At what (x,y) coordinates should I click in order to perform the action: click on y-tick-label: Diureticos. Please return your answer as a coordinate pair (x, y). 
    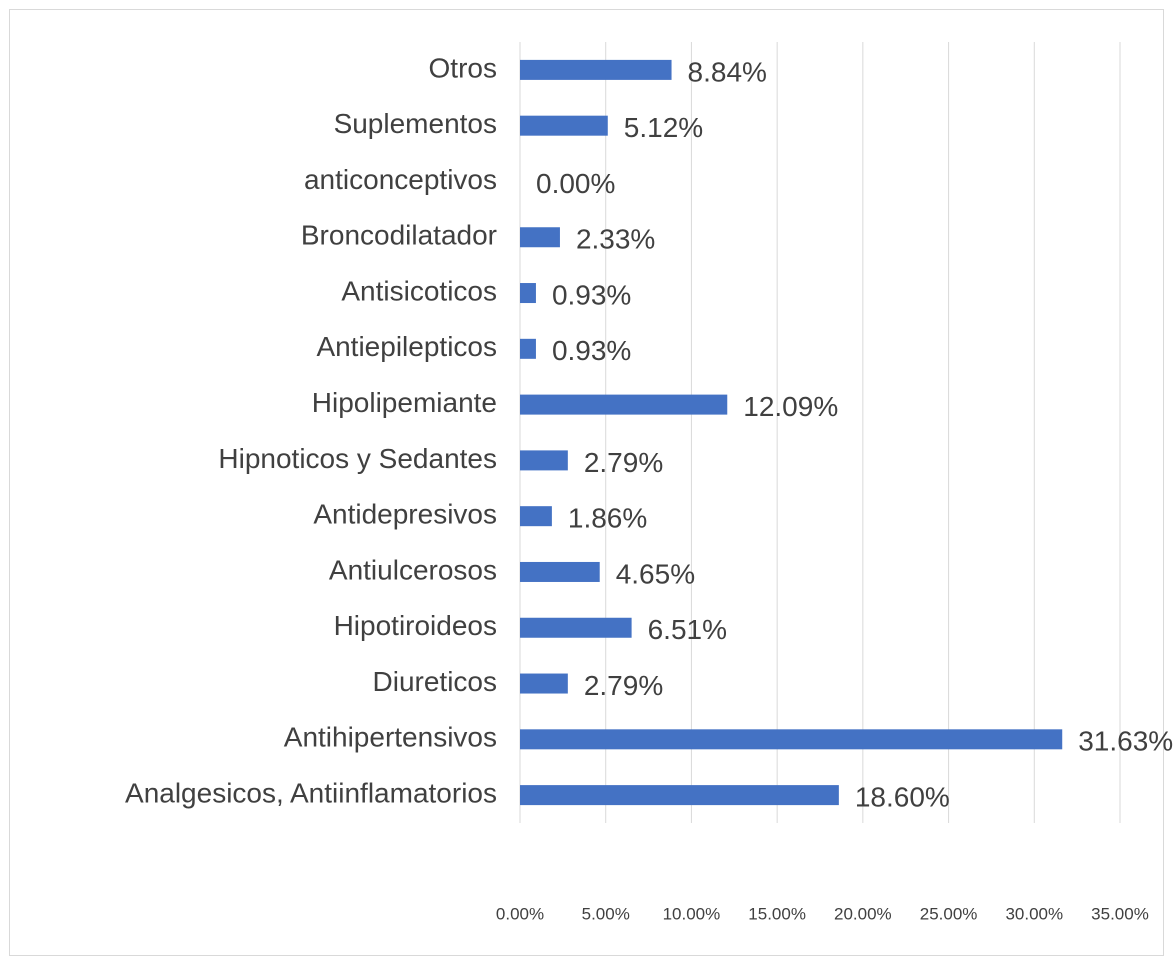
    Looking at the image, I should click on (435, 681).